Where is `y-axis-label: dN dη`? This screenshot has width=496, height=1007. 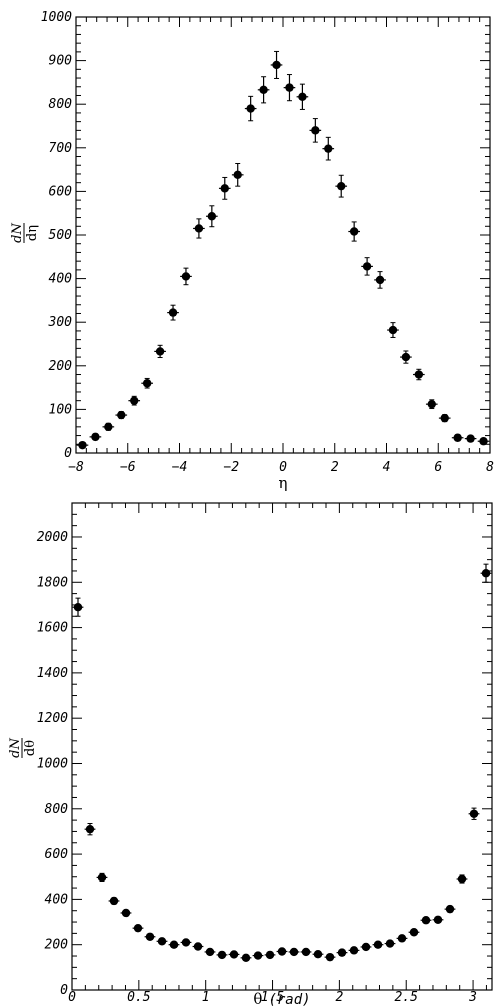
y-axis-label: dN dη is located at coordinates (25, 233).